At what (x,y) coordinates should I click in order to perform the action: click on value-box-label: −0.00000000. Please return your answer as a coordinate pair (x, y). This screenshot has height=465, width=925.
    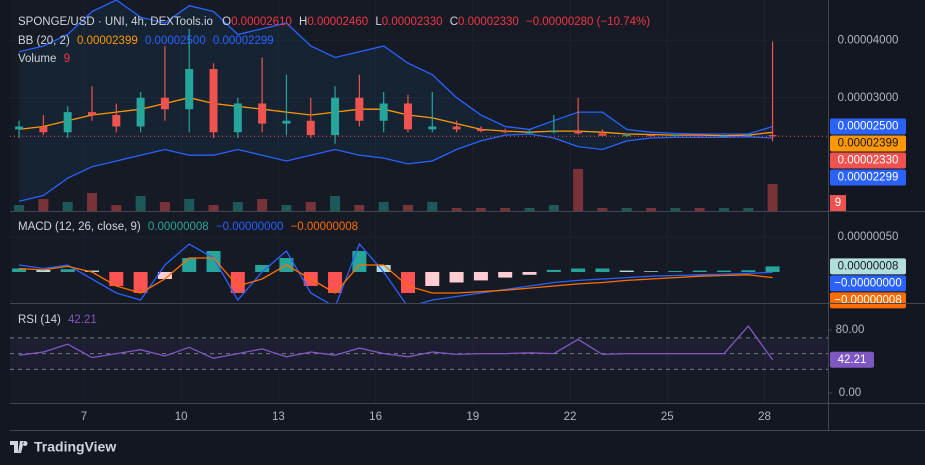
    Looking at the image, I should click on (867, 283).